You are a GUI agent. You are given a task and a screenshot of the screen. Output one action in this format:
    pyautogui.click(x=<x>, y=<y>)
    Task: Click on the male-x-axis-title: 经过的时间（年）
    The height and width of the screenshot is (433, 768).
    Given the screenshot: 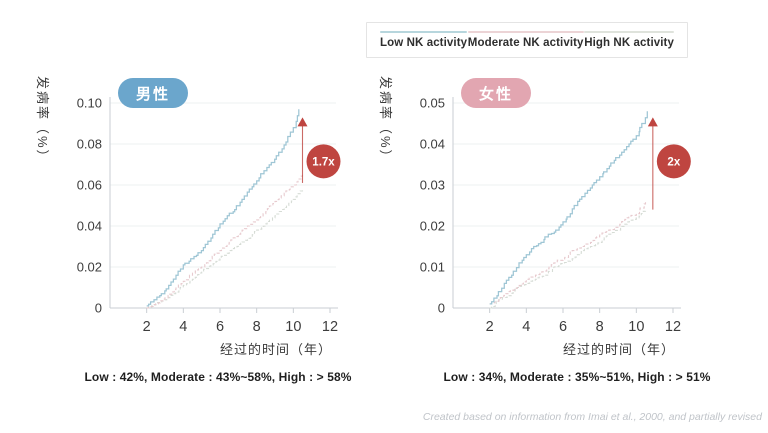 What is the action you would take?
    pyautogui.click(x=275, y=349)
    